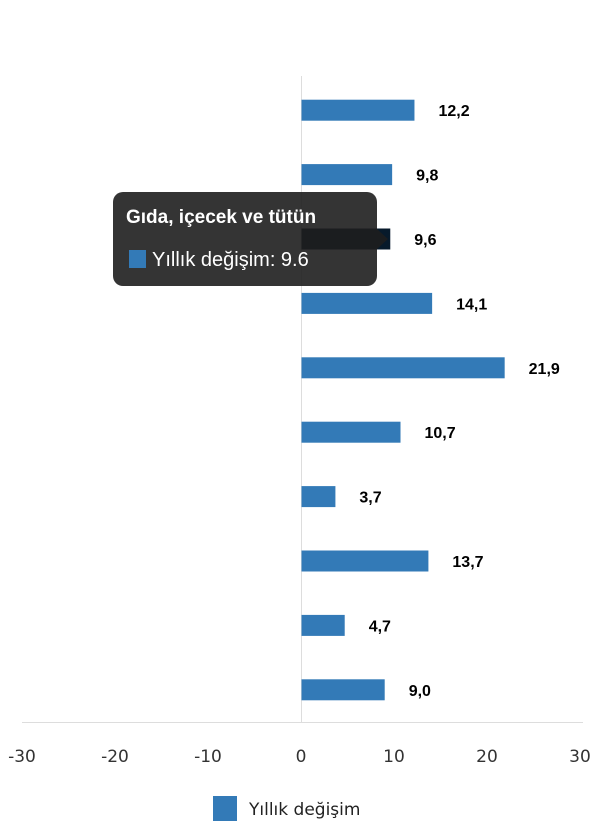 Image resolution: width=600 pixels, height=840 pixels. What do you see at coordinates (580, 757) in the screenshot?
I see `x-tick-label: 30` at bounding box center [580, 757].